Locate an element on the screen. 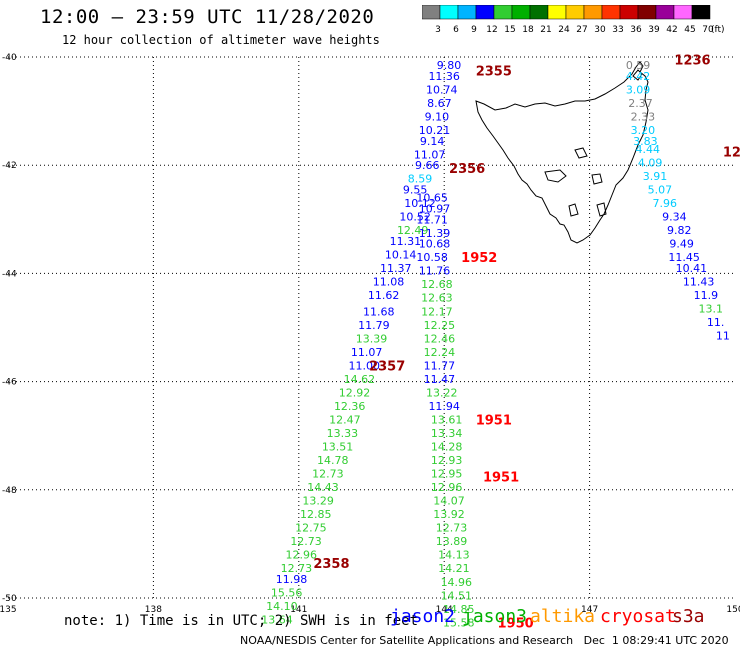  wave-height-label: 11.37 is located at coordinates (396, 268).